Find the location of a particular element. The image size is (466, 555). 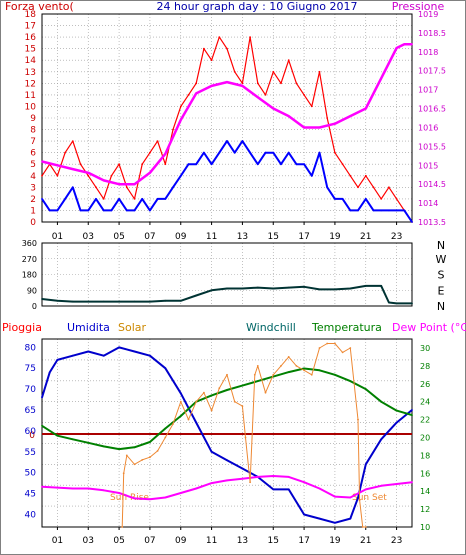

pressure-y-tick-label: 1019 is located at coordinates (428, 14).